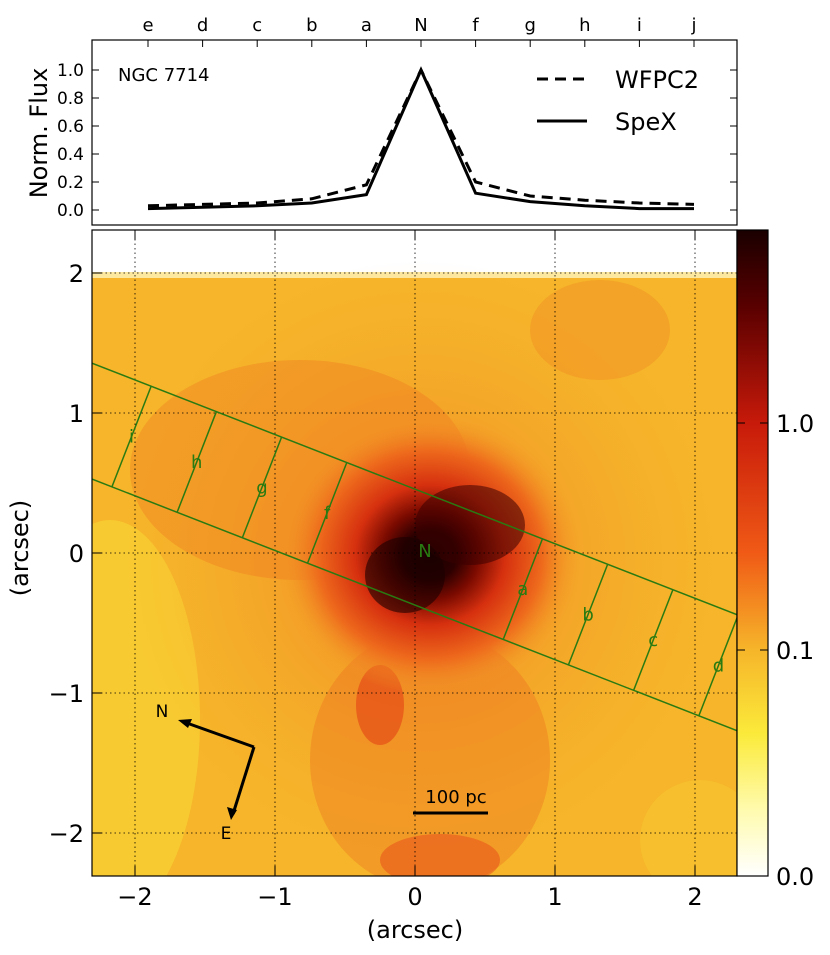 The width and height of the screenshot is (830, 955). What do you see at coordinates (66, 694) in the screenshot?
I see `map-y-tick-label: −1` at bounding box center [66, 694].